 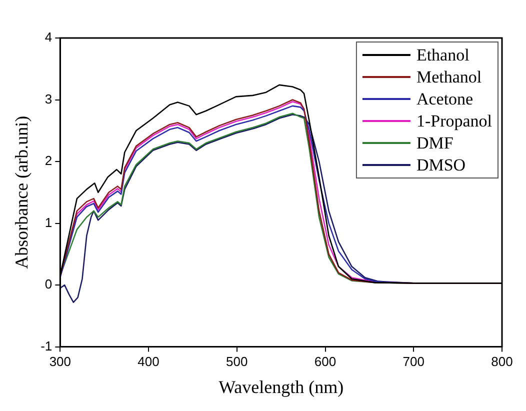 I want to click on x-tick-label: 500, so click(x=237, y=362).